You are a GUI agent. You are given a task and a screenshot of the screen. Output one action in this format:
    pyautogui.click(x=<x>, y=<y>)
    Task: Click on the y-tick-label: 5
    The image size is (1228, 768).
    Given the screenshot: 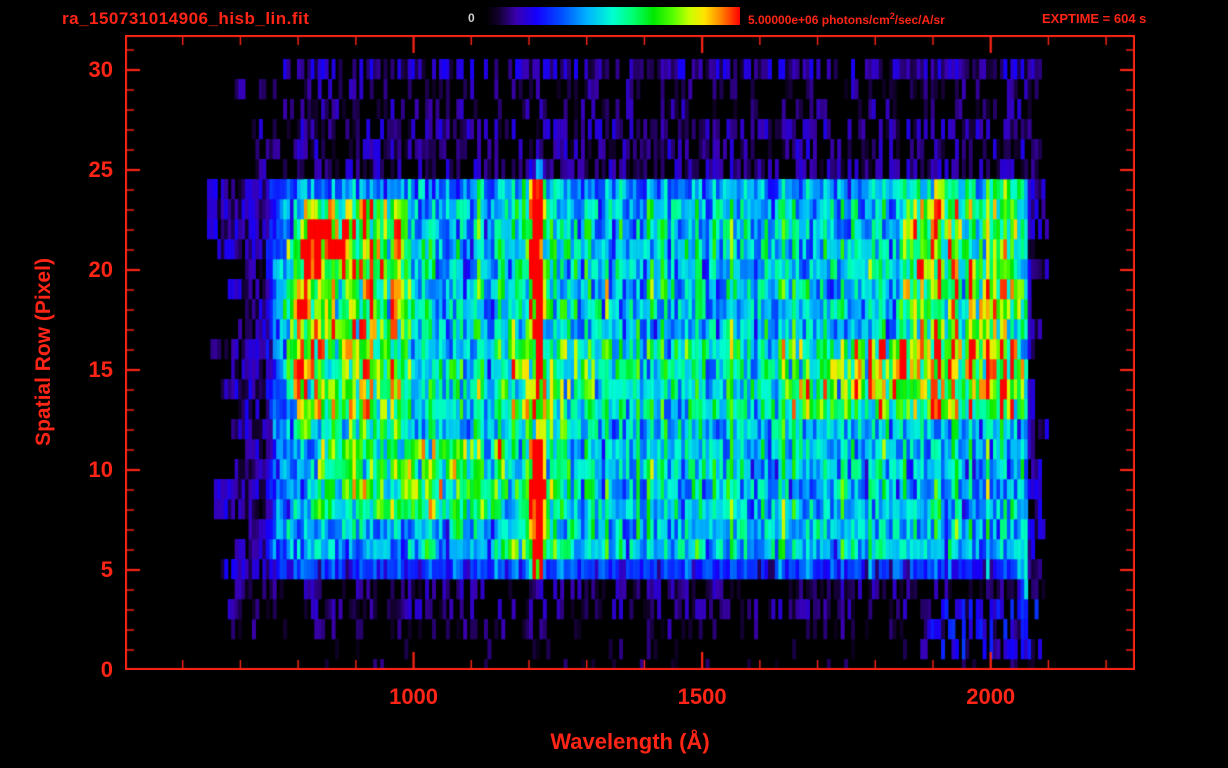 What is the action you would take?
    pyautogui.click(x=106, y=569)
    